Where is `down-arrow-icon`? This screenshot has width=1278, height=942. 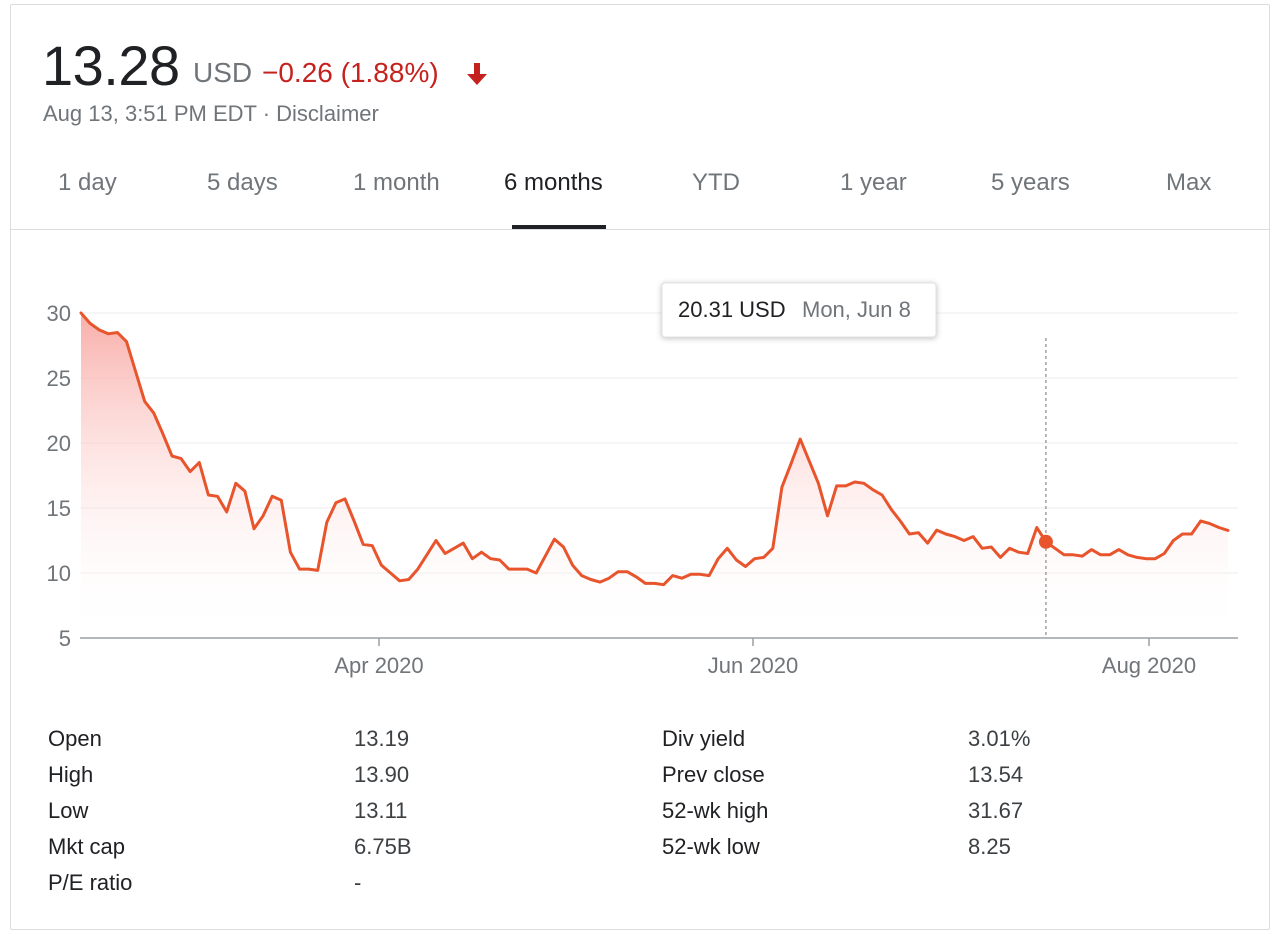 down-arrow-icon is located at coordinates (477, 74).